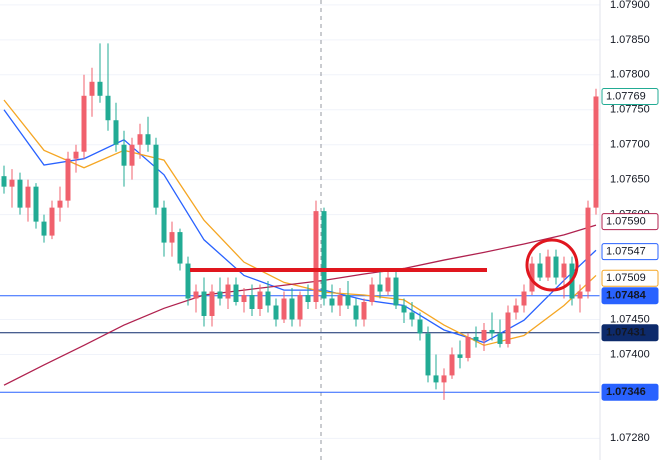 The width and height of the screenshot is (660, 460). What do you see at coordinates (626, 278) in the screenshot?
I see `price-label: 1.07509` at bounding box center [626, 278].